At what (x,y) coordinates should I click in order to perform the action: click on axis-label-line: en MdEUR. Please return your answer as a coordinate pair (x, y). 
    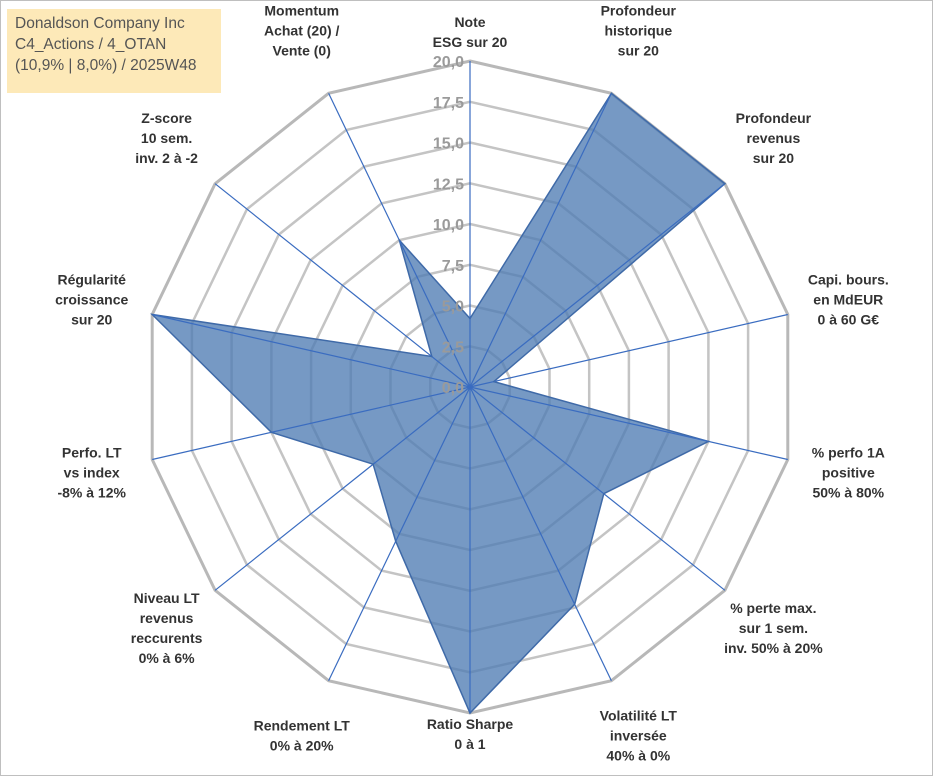
    Looking at the image, I should click on (848, 300).